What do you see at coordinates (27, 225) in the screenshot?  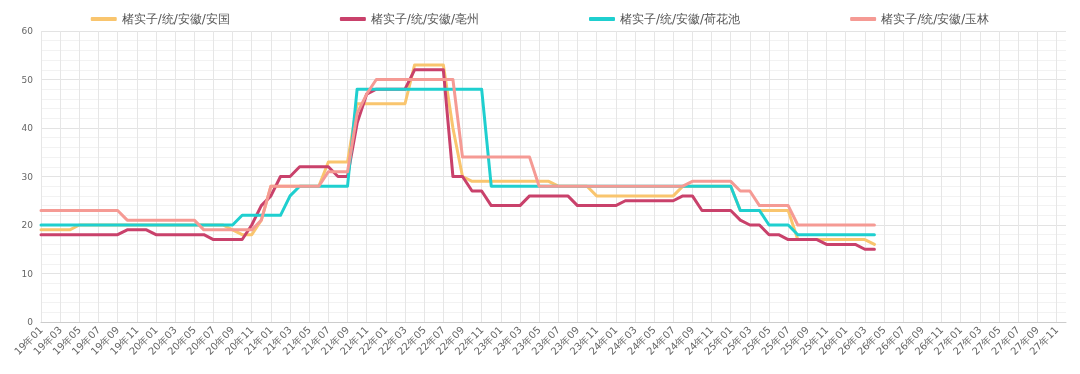 I see `y-tick-label: 20` at bounding box center [27, 225].